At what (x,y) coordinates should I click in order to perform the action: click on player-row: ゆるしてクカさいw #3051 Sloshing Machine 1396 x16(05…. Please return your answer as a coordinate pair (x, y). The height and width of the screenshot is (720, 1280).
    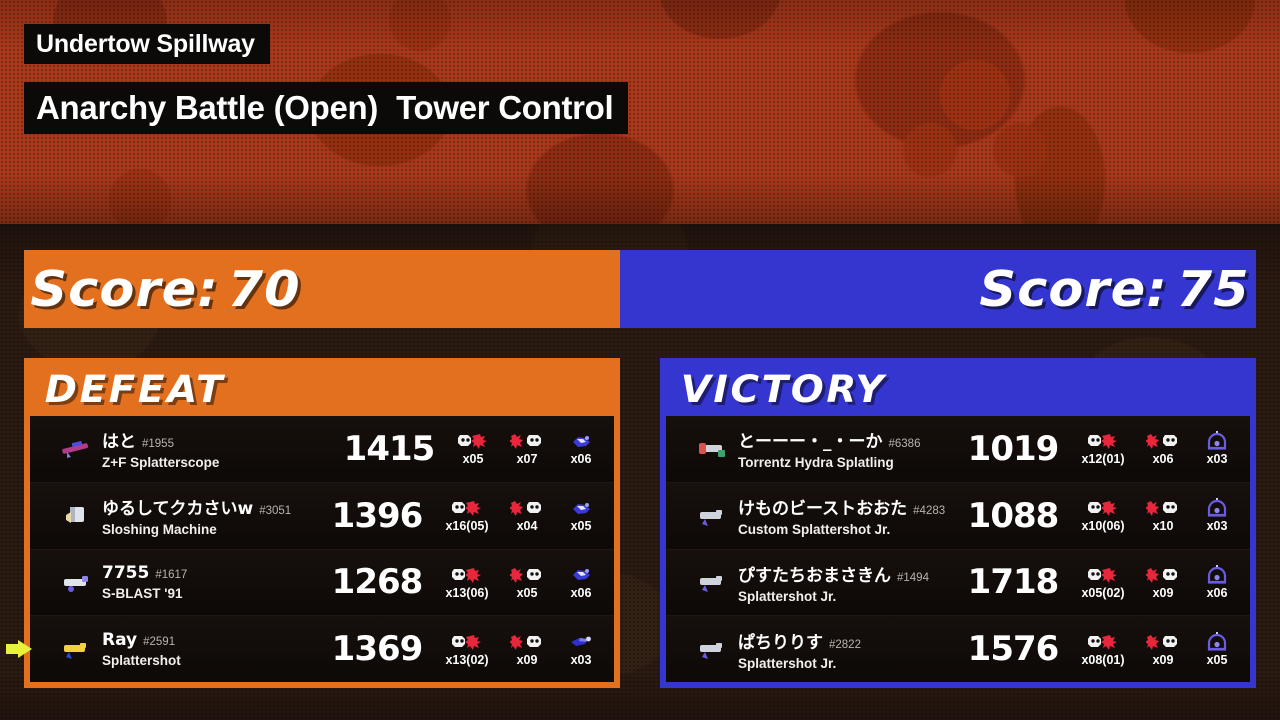
    Looking at the image, I should click on (322, 516).